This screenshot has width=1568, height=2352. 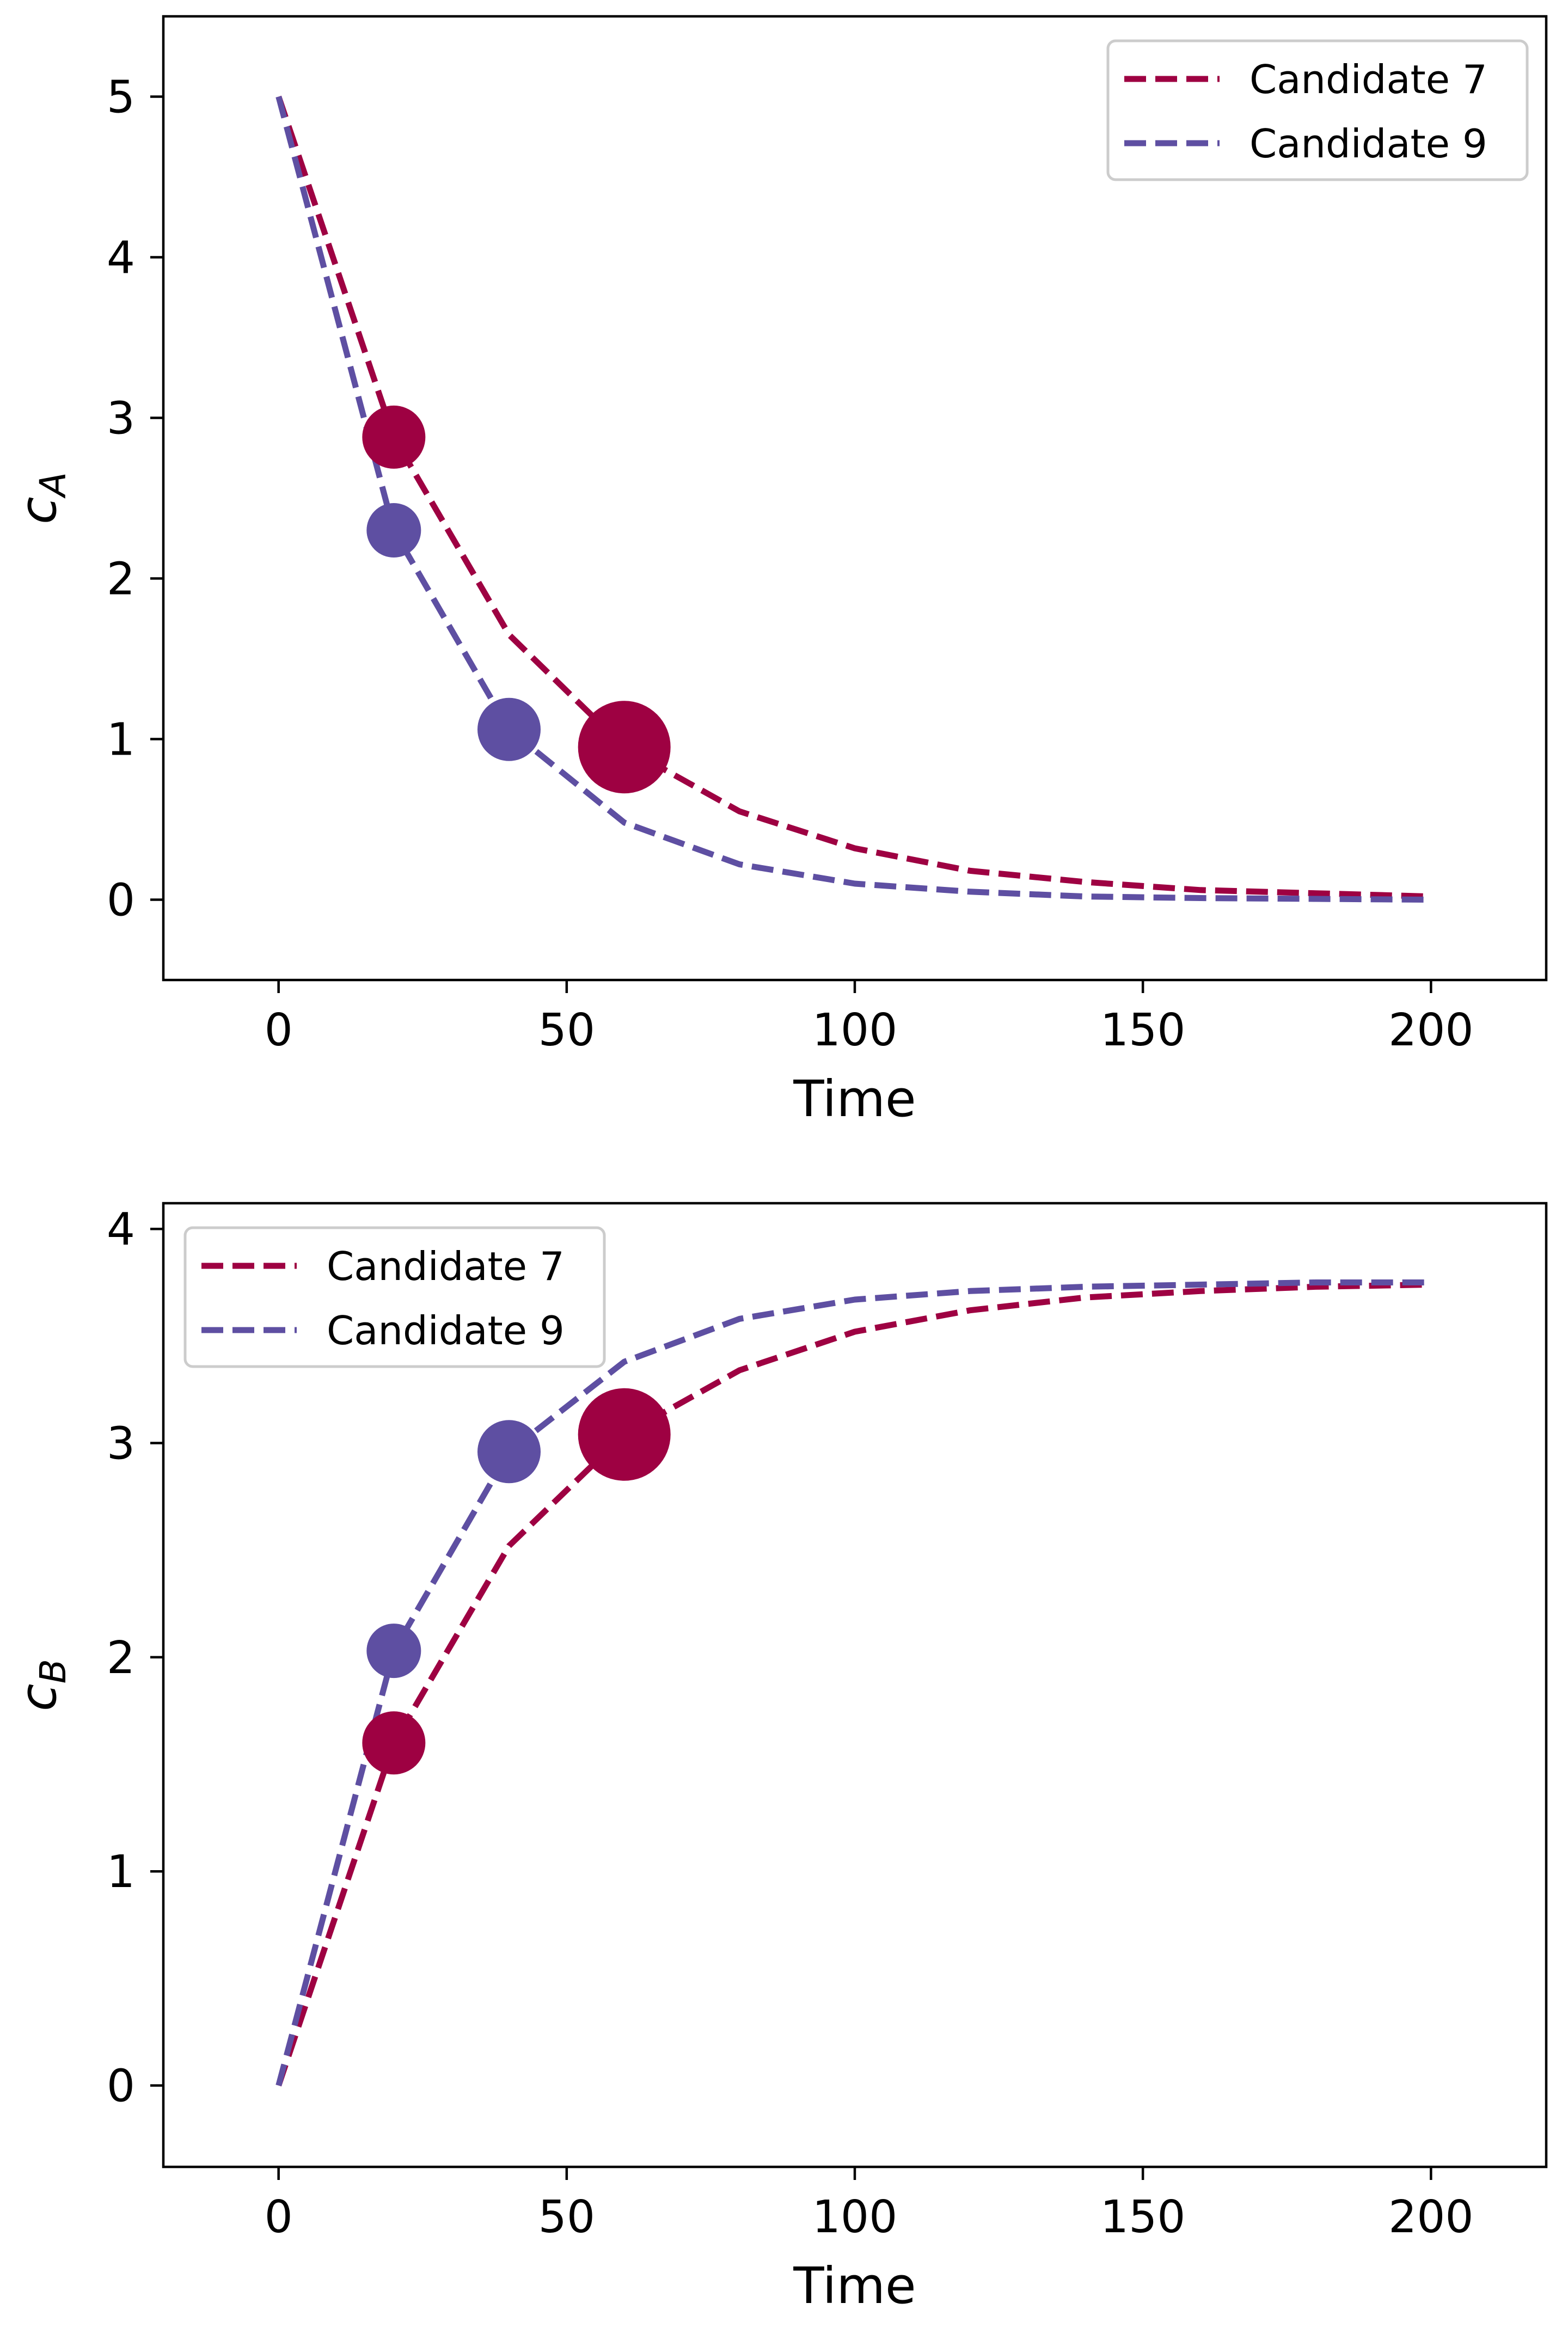 I want to click on y-axis-label: cA, so click(x=41, y=498).